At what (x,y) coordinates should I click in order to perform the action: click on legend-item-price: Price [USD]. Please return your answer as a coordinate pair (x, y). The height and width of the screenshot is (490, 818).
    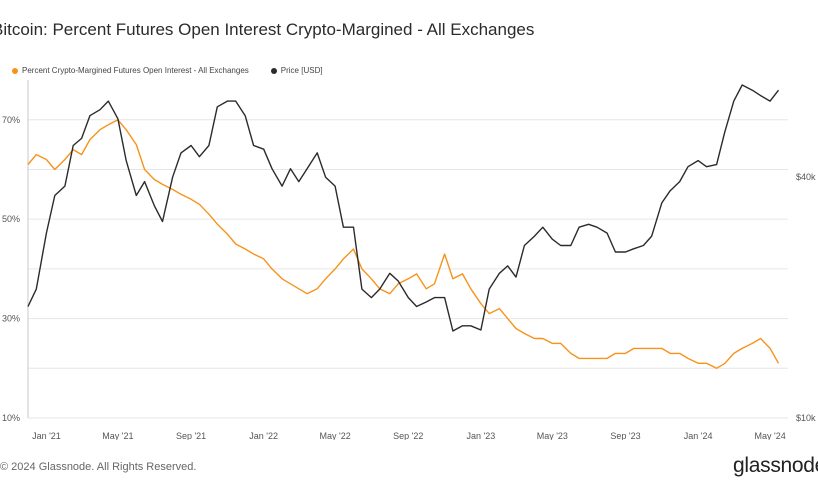
    Looking at the image, I should click on (296, 70).